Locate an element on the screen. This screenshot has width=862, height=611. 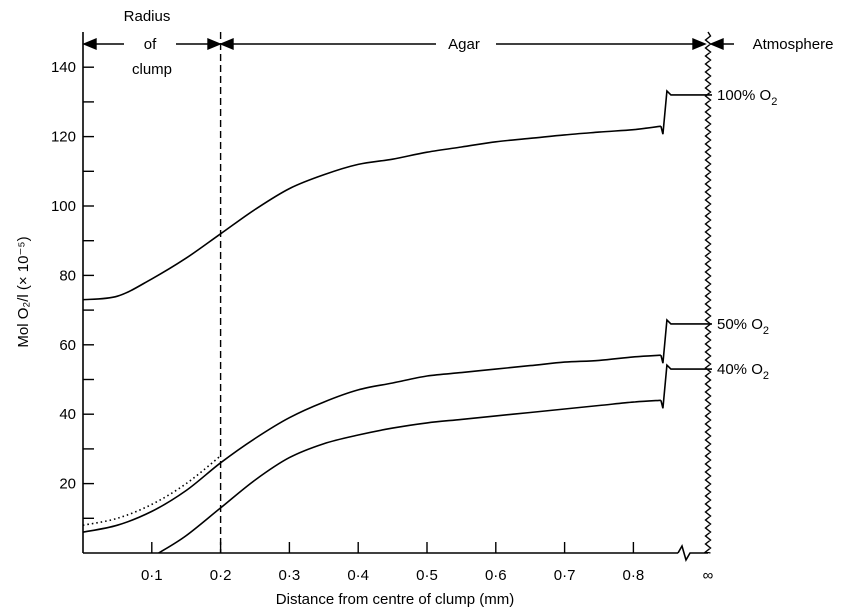
x-tick-label: 0·7 is located at coordinates (565, 575).